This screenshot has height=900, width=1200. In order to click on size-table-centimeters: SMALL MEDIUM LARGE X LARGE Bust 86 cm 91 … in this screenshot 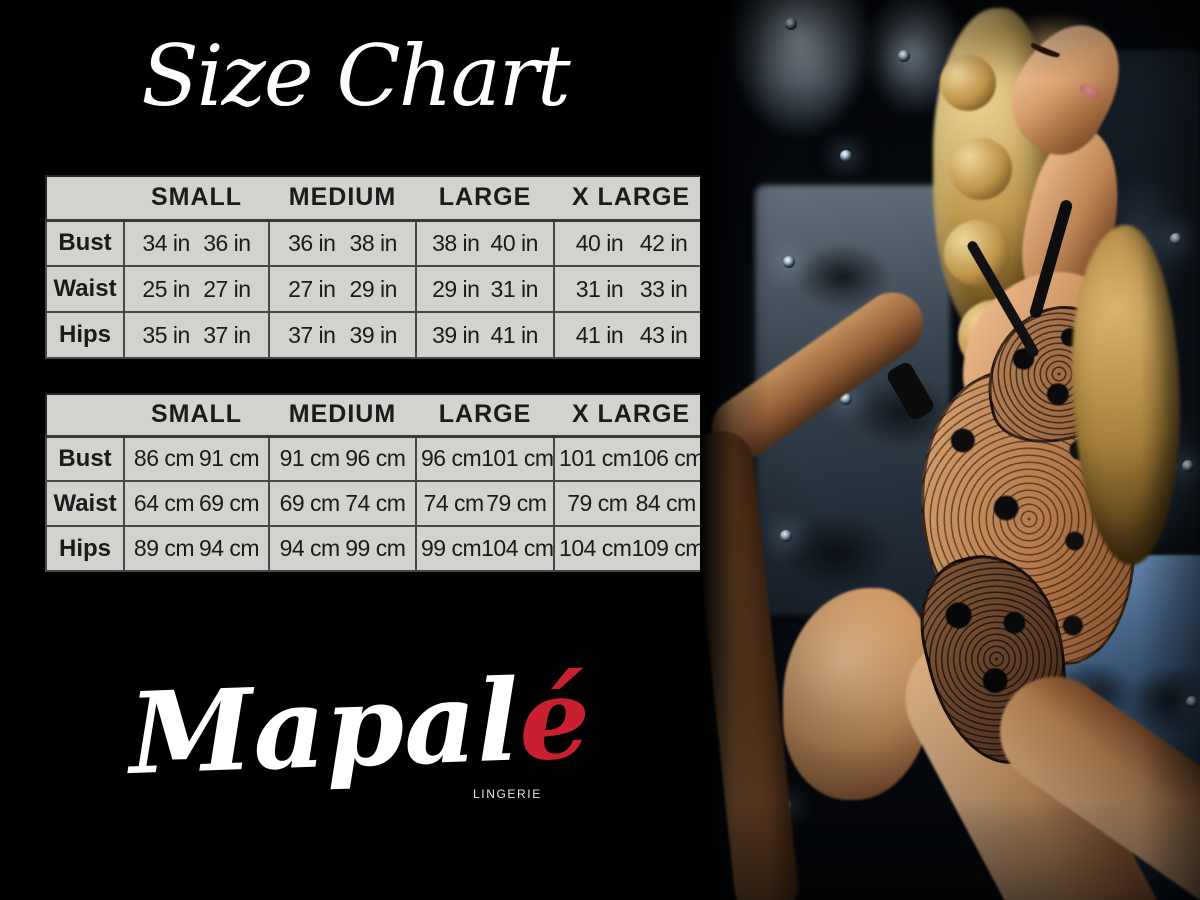, I will do `click(377, 482)`.